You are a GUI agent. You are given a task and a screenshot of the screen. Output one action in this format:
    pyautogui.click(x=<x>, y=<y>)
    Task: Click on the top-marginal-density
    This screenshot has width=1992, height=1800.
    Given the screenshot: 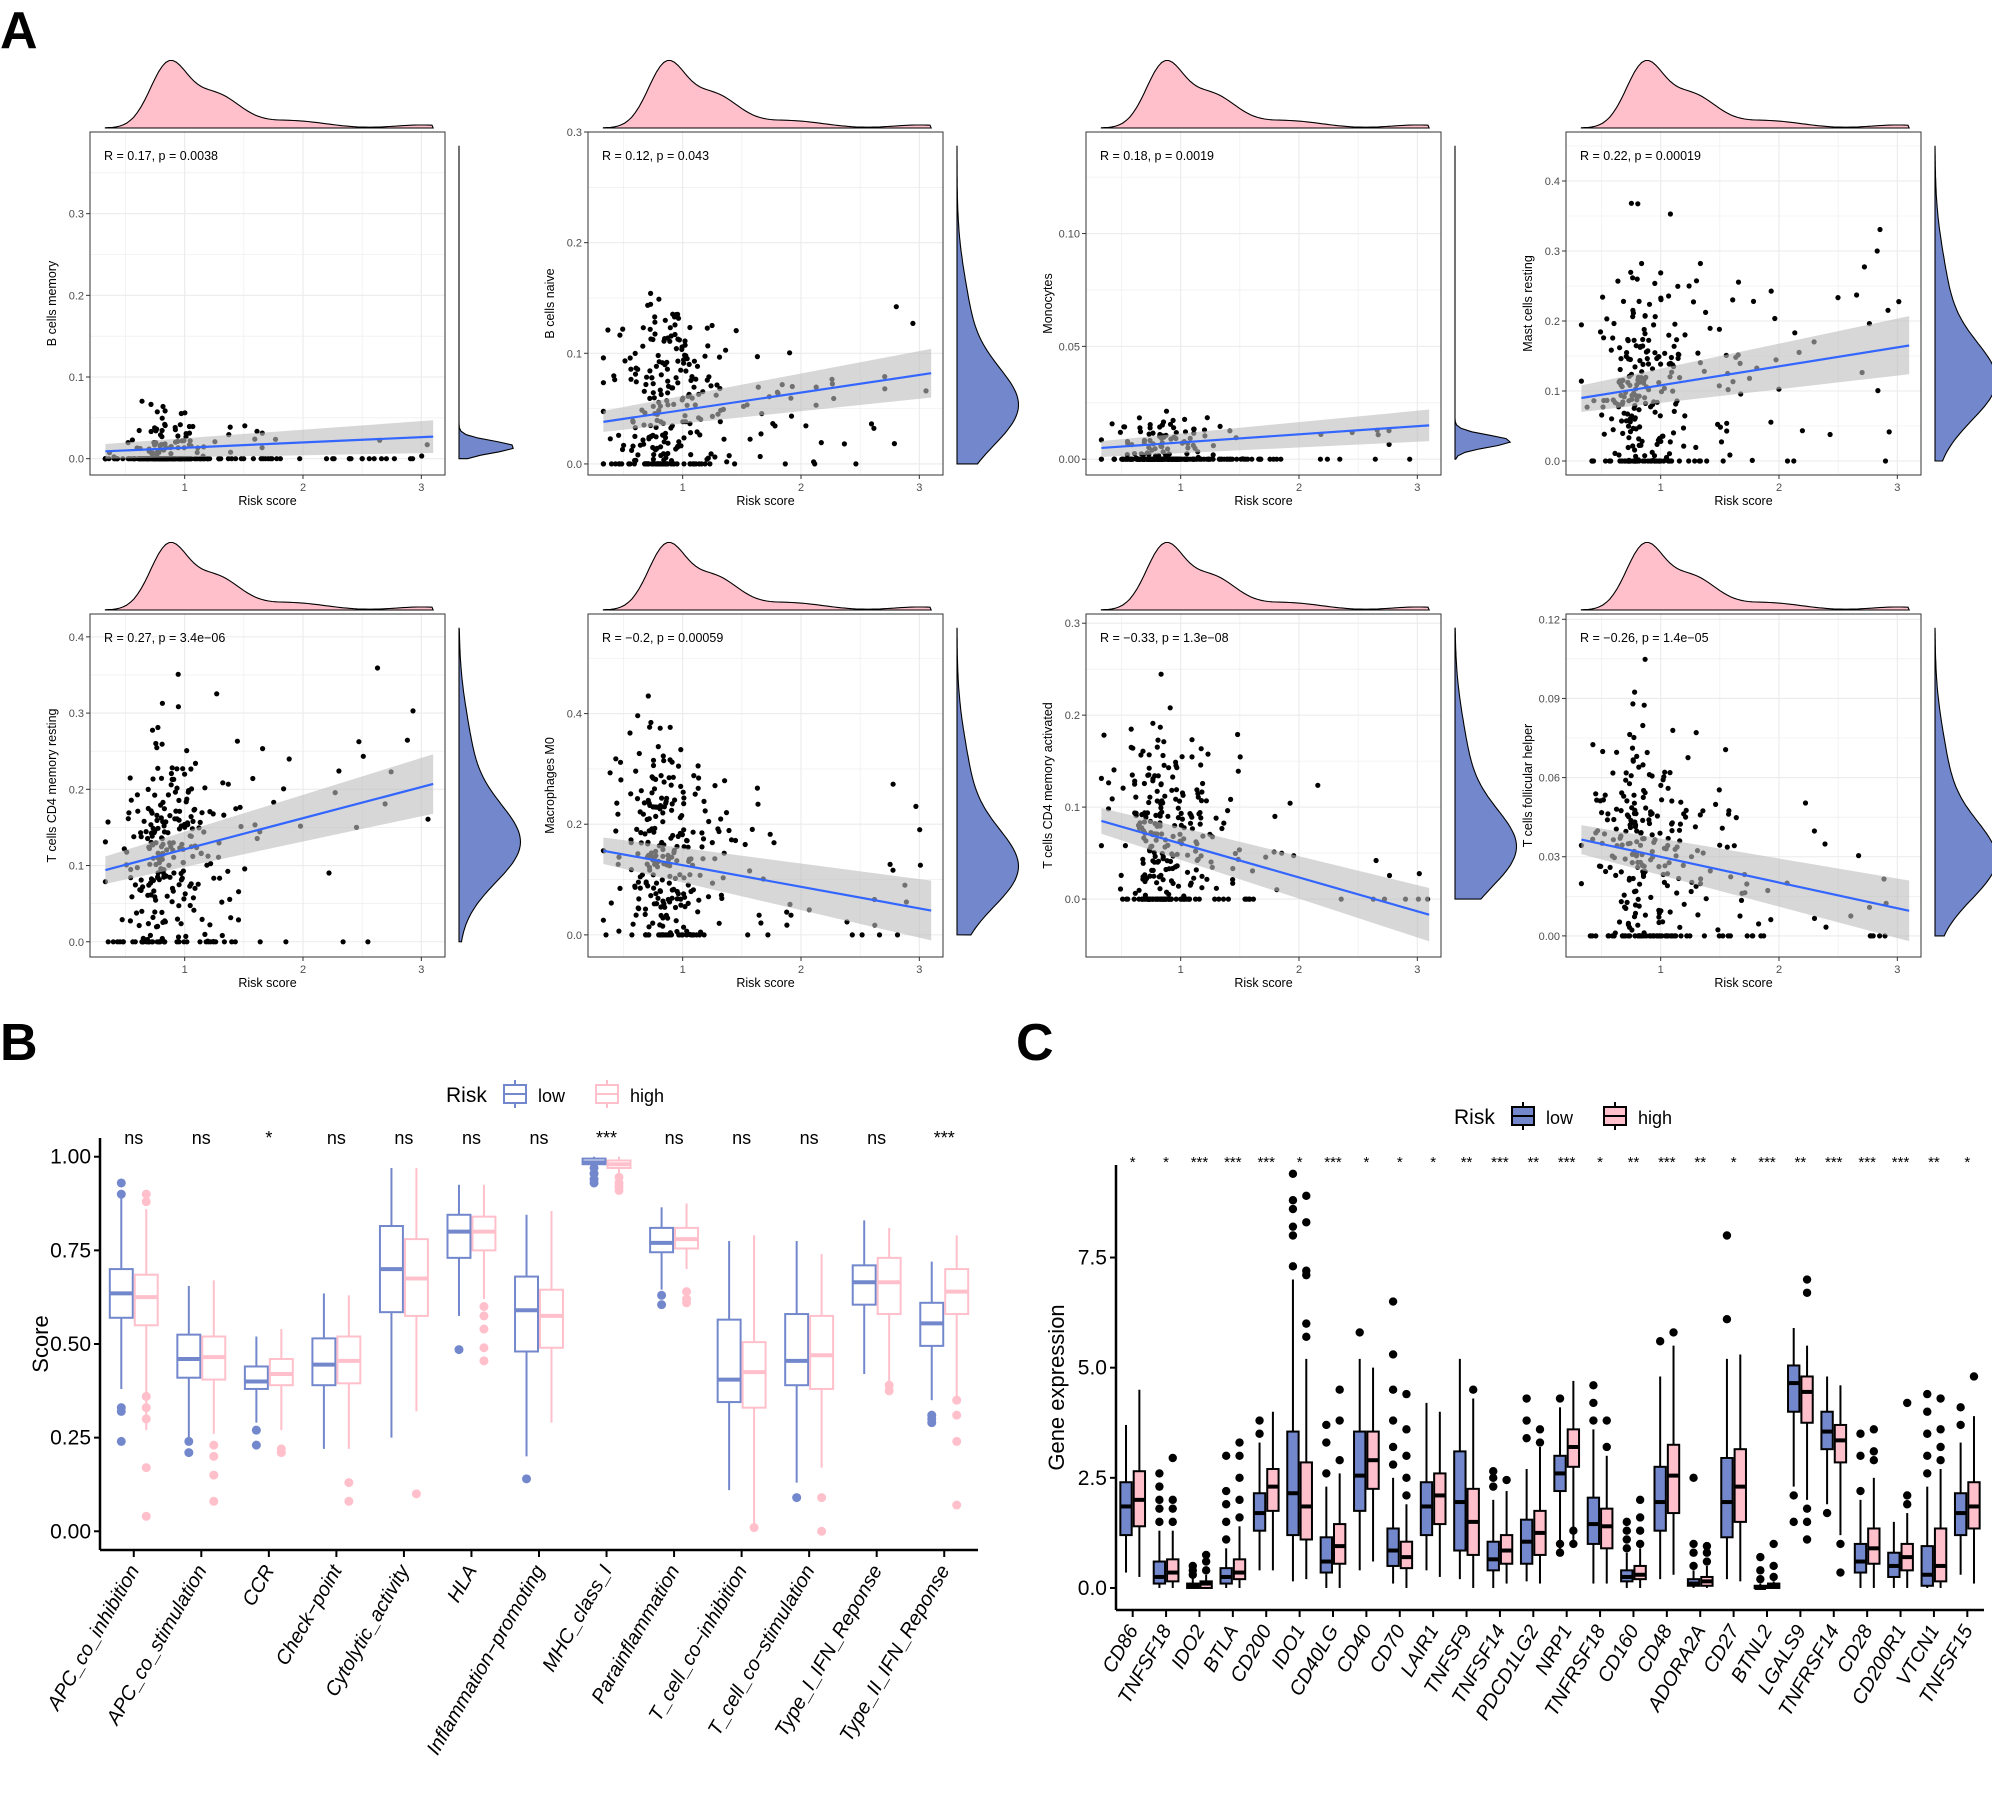 What is the action you would take?
    pyautogui.click(x=269, y=576)
    